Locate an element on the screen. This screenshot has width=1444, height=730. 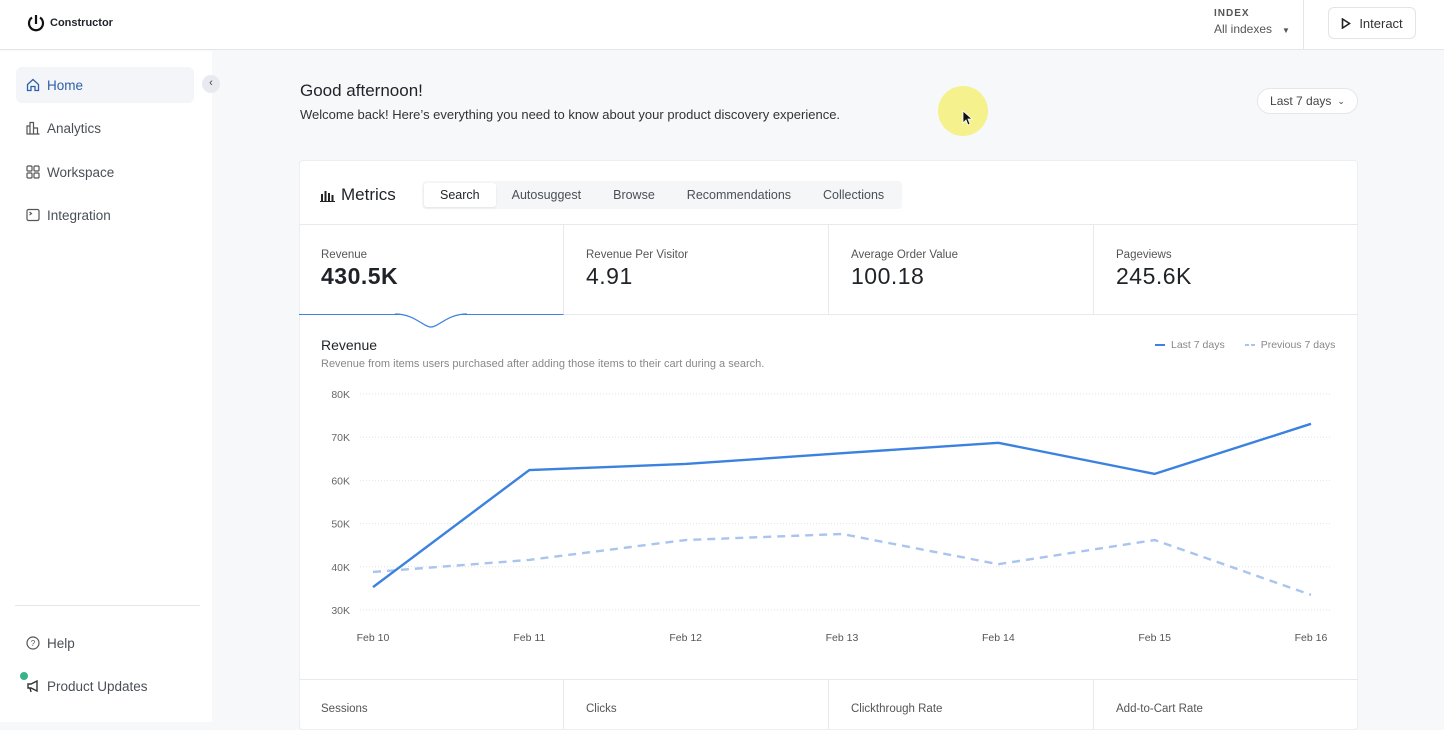
x-tick-label: Feb 15 is located at coordinates (1154, 638).